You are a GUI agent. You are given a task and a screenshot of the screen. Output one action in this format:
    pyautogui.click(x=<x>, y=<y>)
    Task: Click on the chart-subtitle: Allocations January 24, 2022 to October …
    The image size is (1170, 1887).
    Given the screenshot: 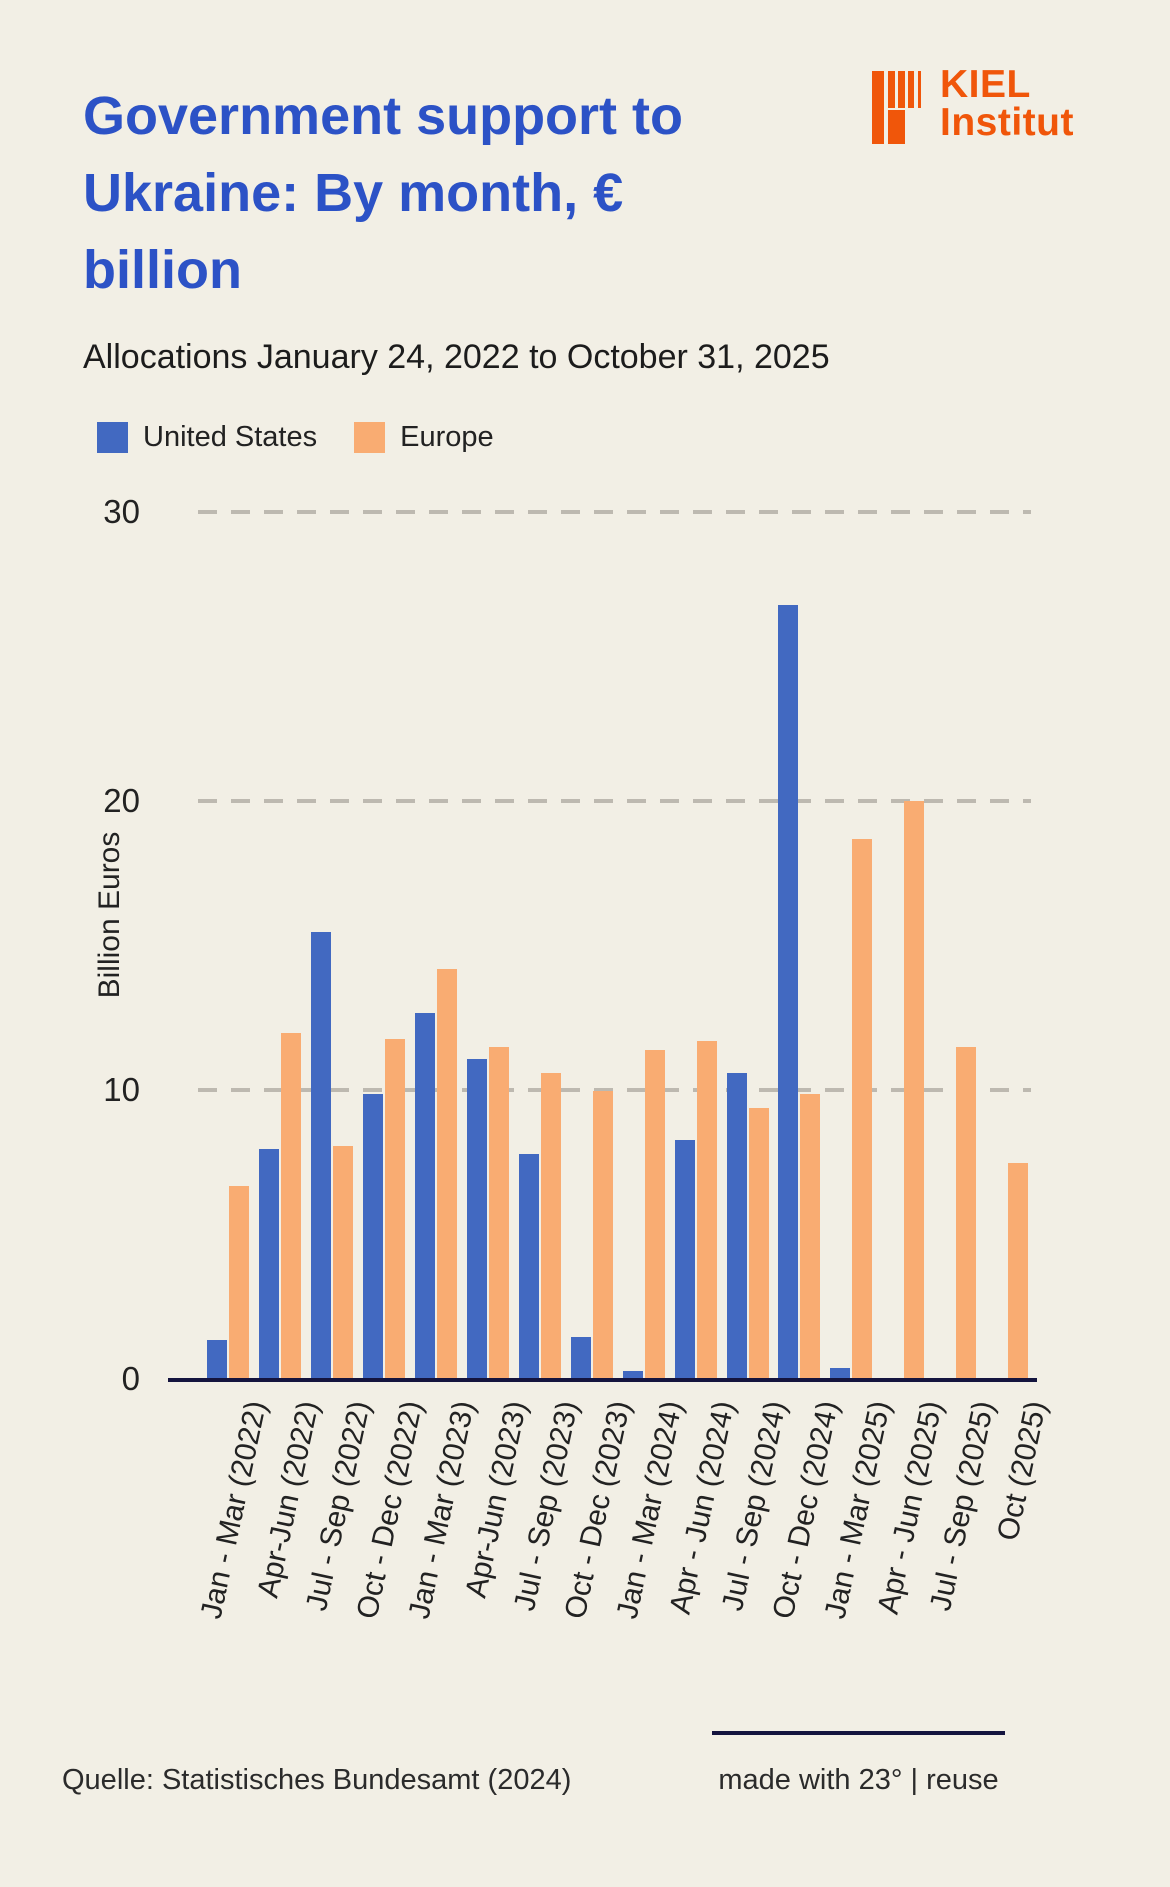 What is the action you would take?
    pyautogui.click(x=456, y=357)
    